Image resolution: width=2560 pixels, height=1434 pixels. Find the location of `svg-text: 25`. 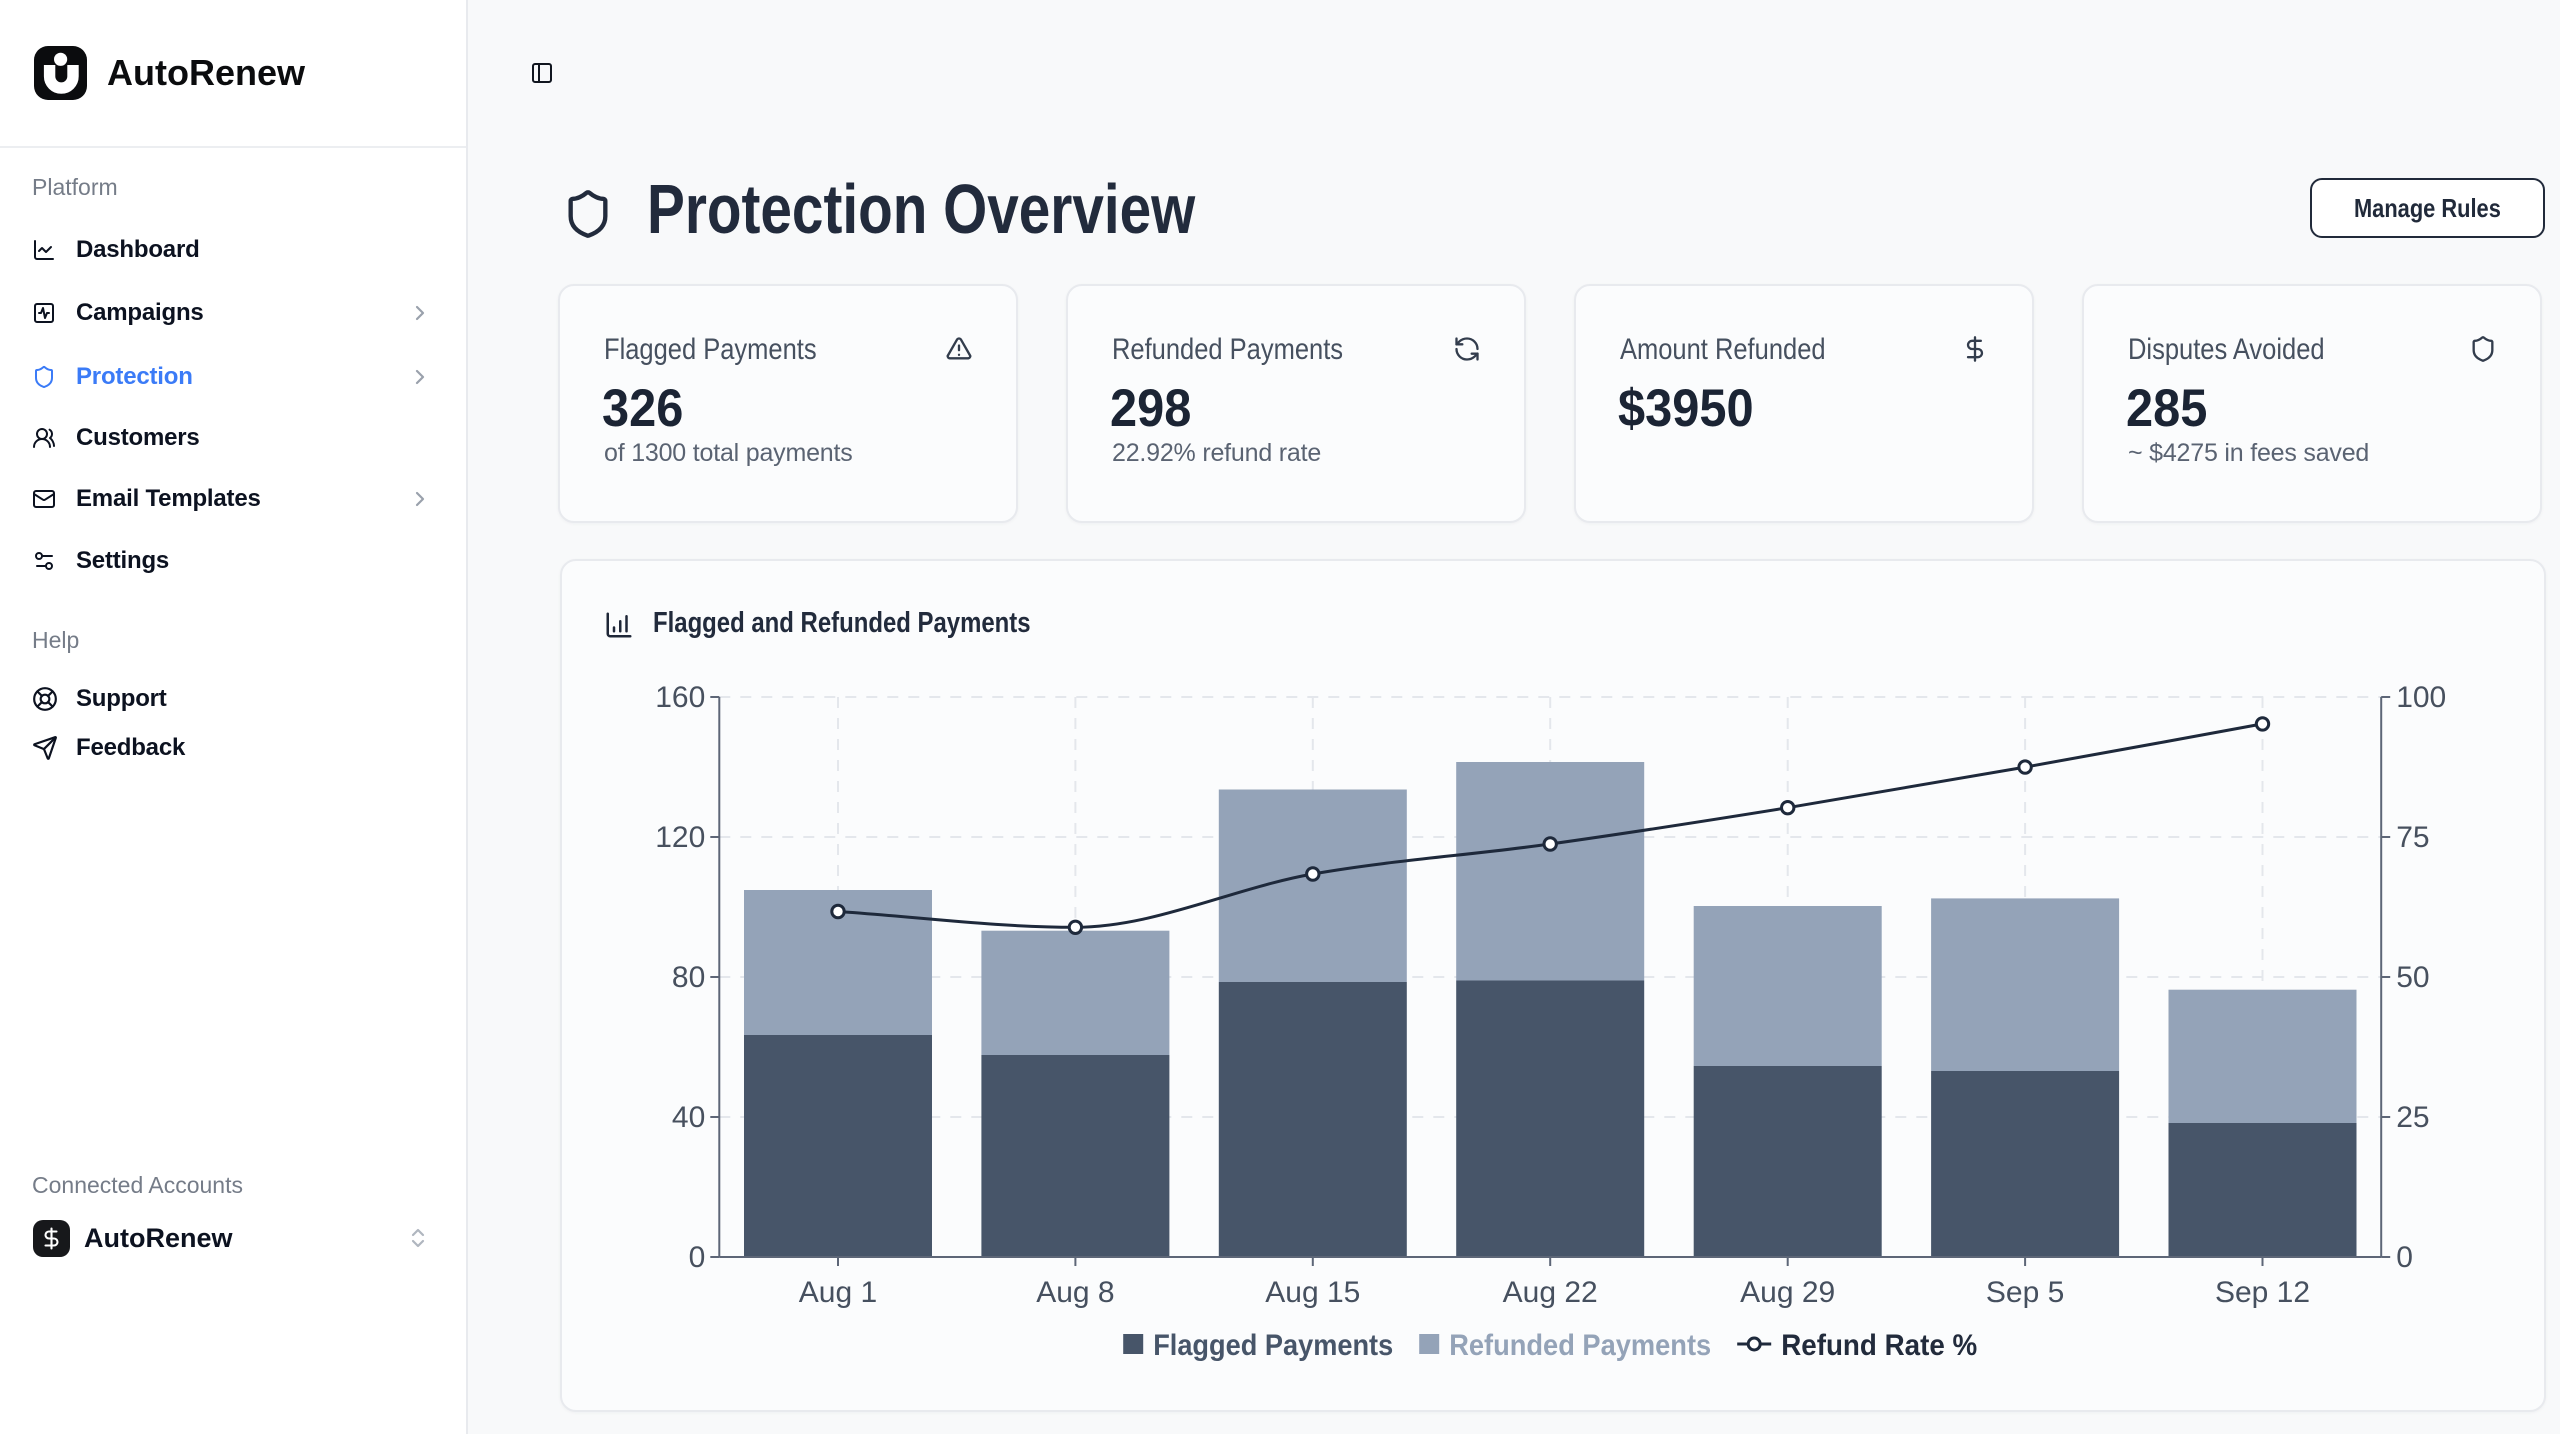

svg-text: 25 is located at coordinates (2412, 1117).